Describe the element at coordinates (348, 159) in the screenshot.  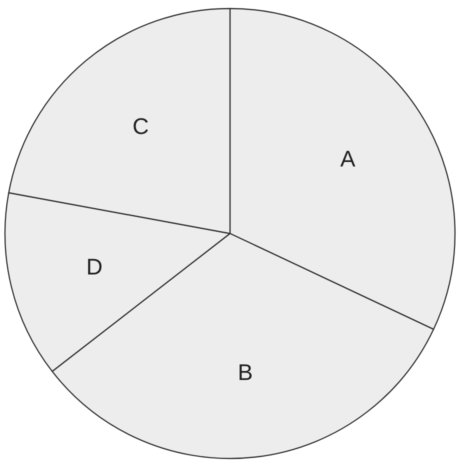
I see `slice-label: A` at that location.